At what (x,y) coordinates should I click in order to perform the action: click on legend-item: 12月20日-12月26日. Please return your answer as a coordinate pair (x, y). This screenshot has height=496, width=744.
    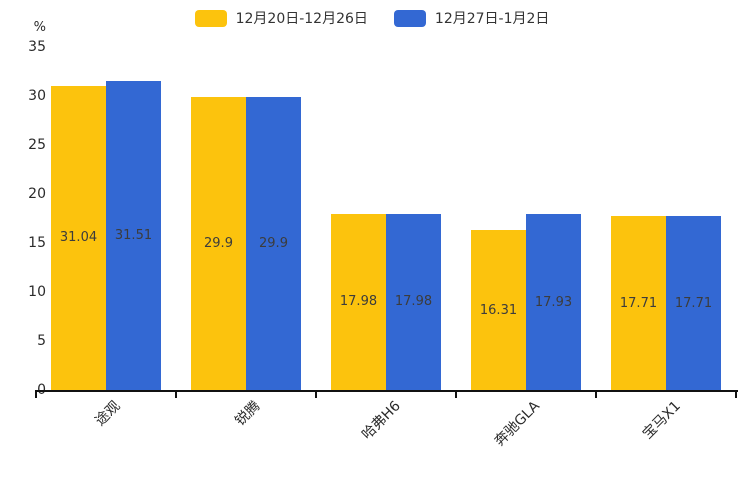
    Looking at the image, I should click on (281, 18).